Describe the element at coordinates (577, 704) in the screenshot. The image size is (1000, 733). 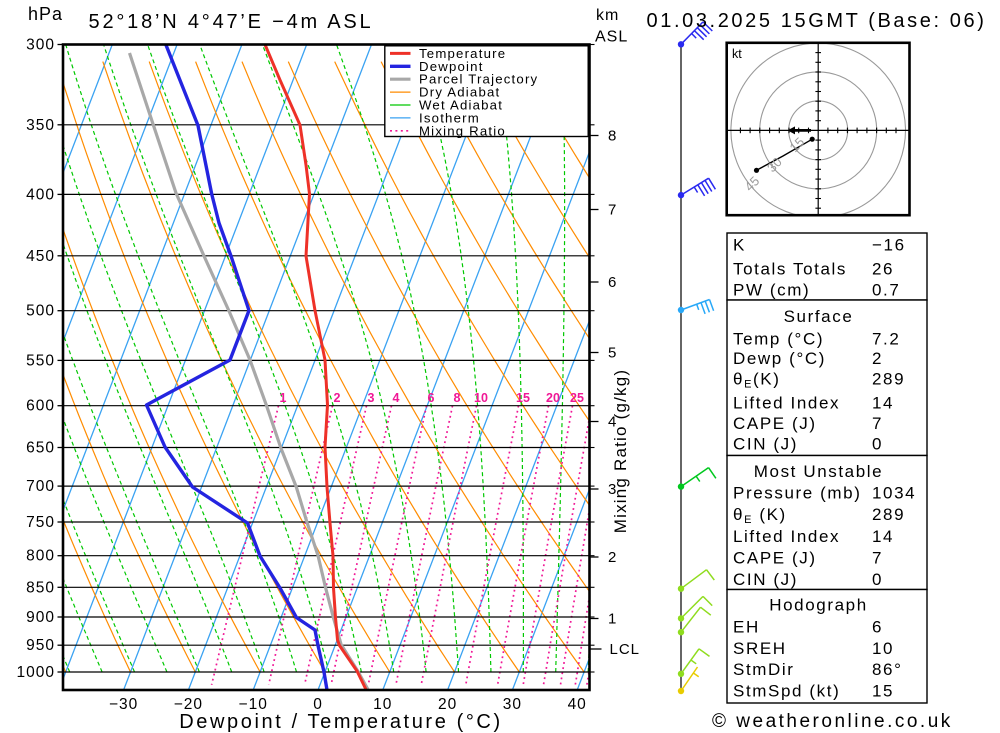
I see `svg-text: 40` at that location.